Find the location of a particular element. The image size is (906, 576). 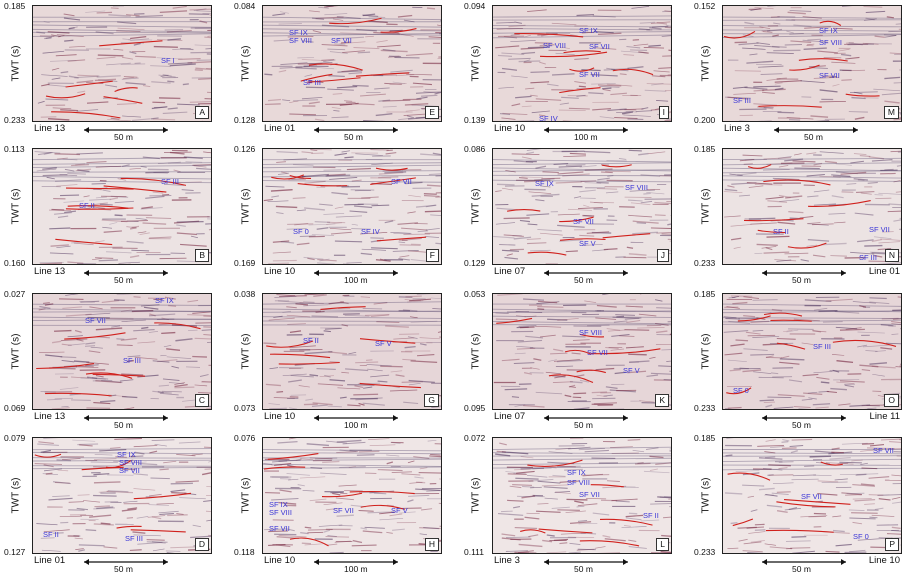

twt-bottom-tick: 0.073 is located at coordinates (244, 408).